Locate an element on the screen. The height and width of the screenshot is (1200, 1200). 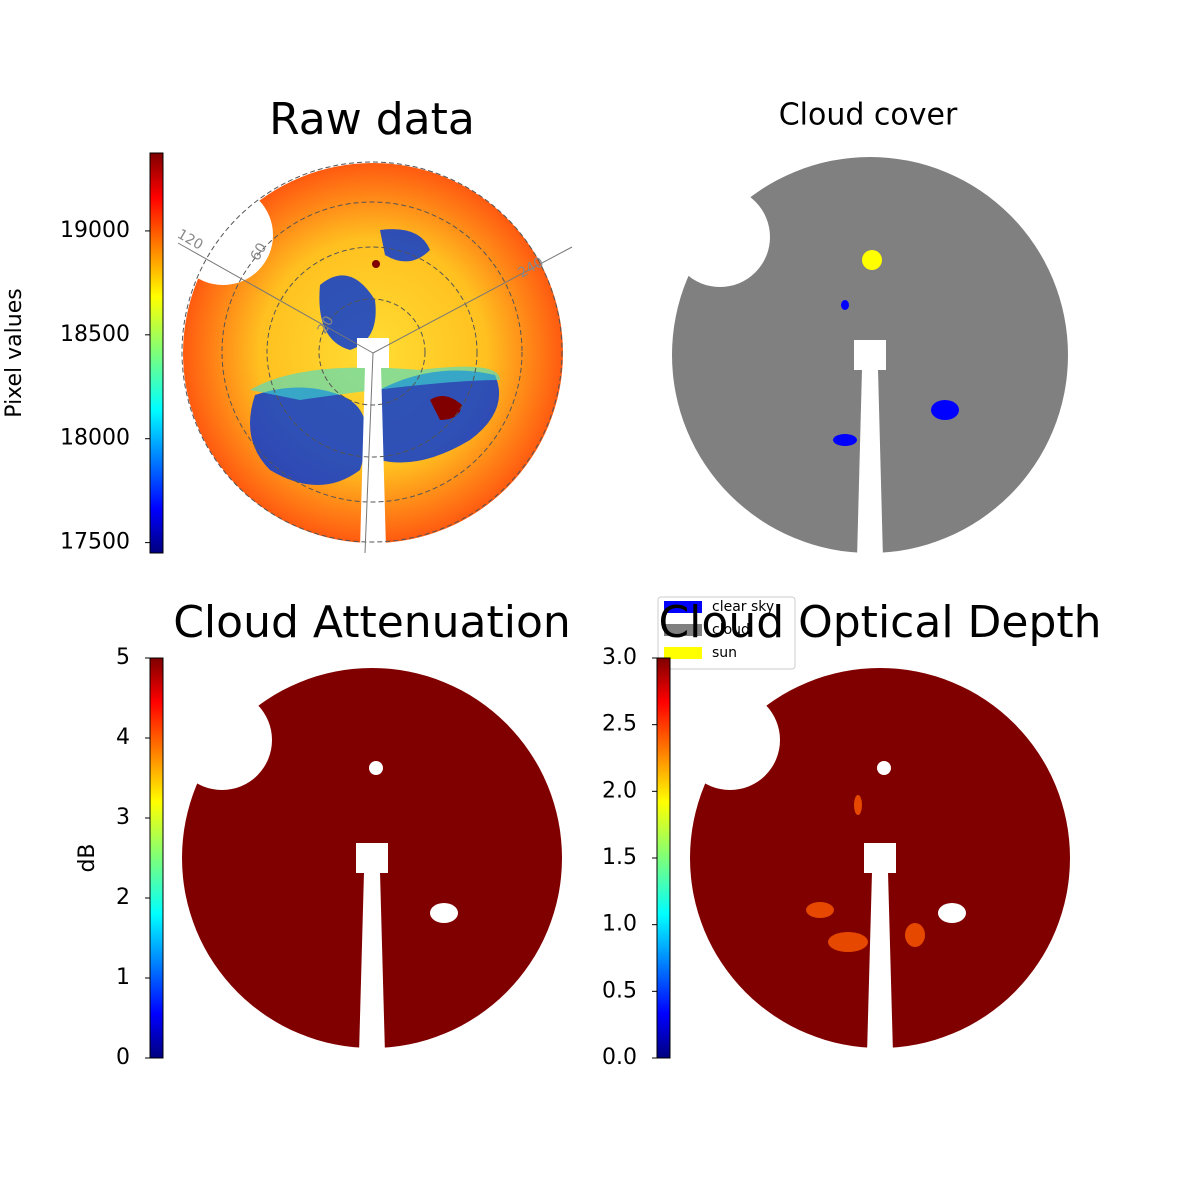
legend-label: cloud is located at coordinates (731, 630).